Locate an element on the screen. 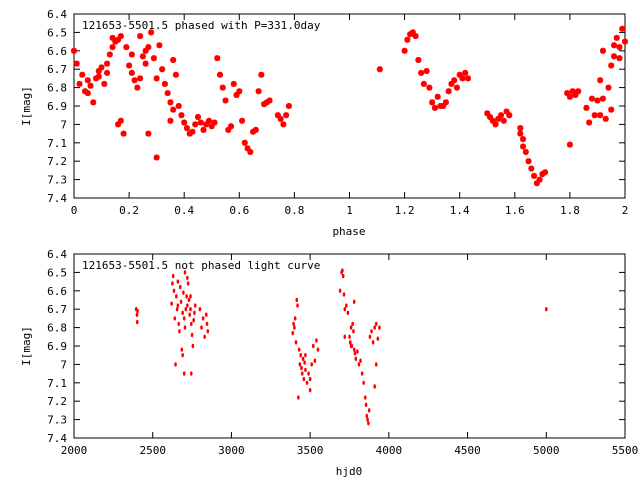 Image resolution: width=640 pixels, height=485 pixels. phased-y-tick-label: 6.8 is located at coordinates (57, 88).